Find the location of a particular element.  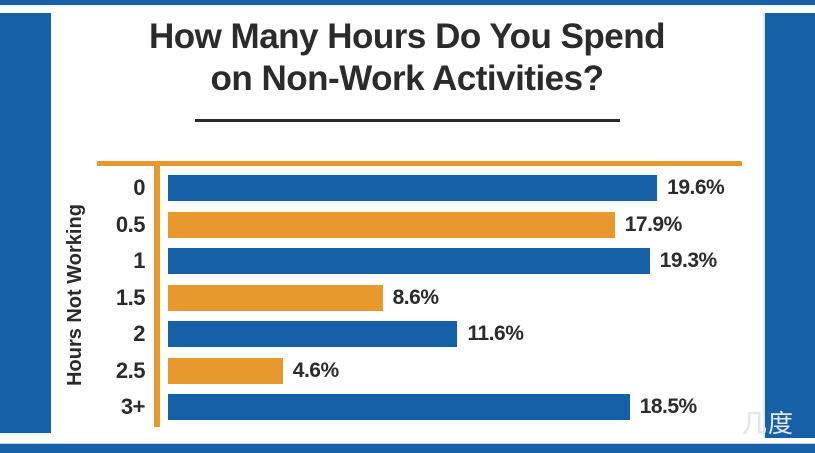

chart-row: 1 19.3% is located at coordinates (430, 261).